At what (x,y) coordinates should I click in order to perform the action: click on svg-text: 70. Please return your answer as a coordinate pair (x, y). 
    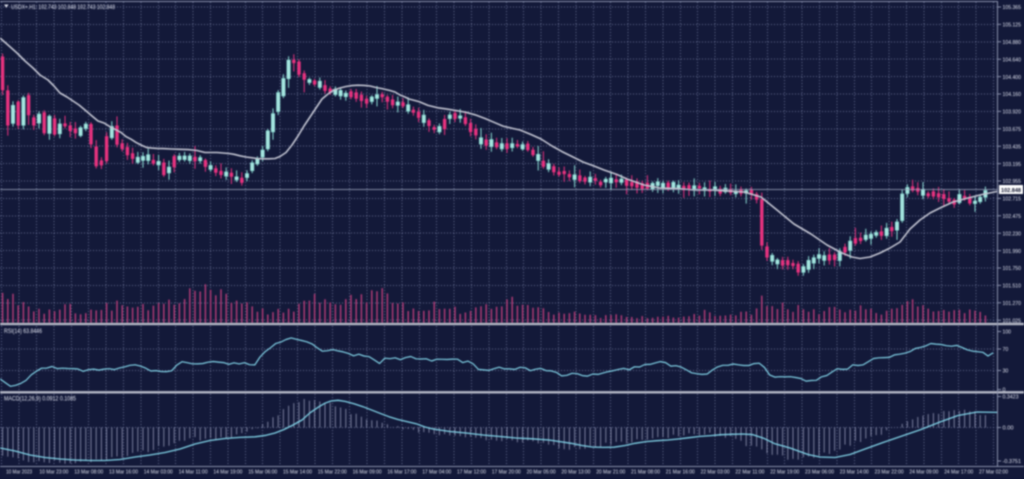
    Looking at the image, I should click on (1006, 350).